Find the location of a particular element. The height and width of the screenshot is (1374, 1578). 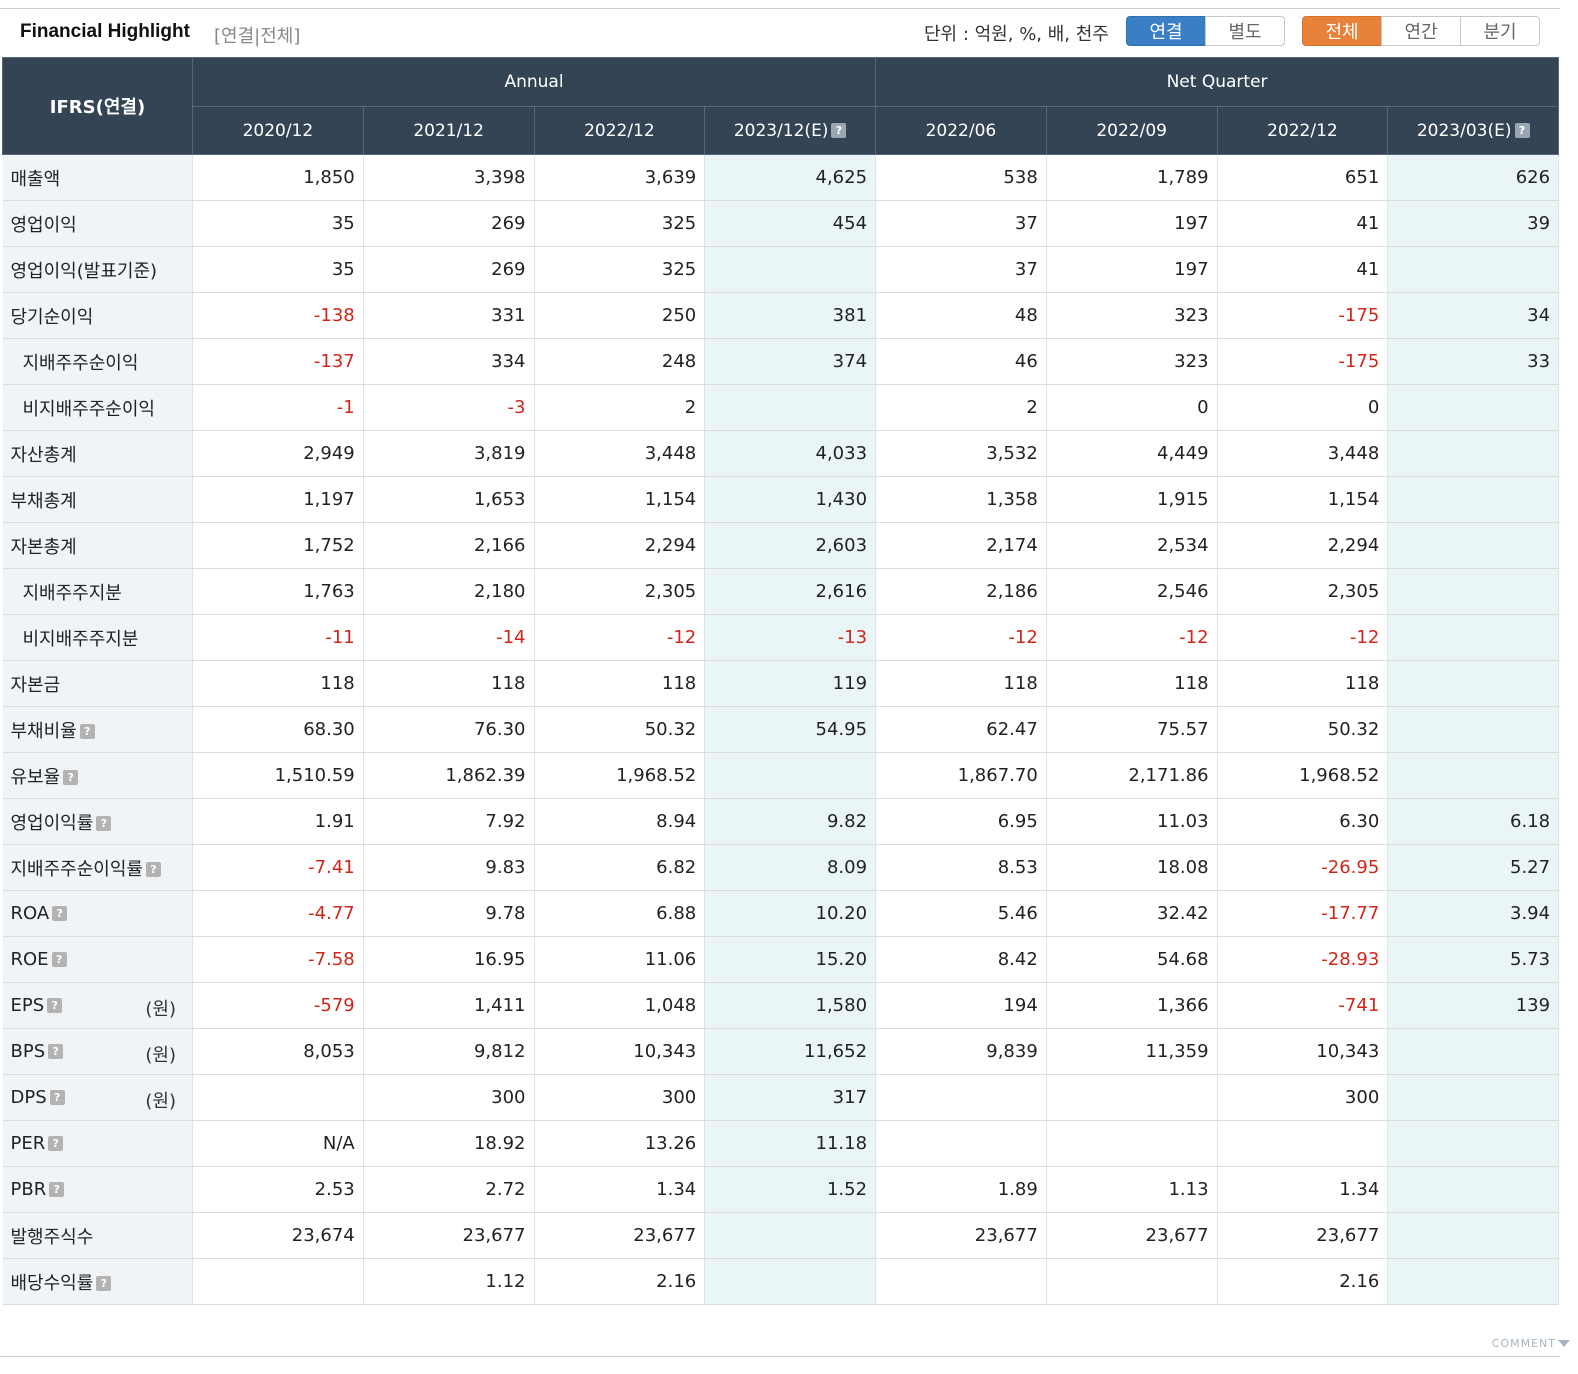

table-row: 배당수익률? 1.12 2.16 2.16 is located at coordinates (781, 1281).